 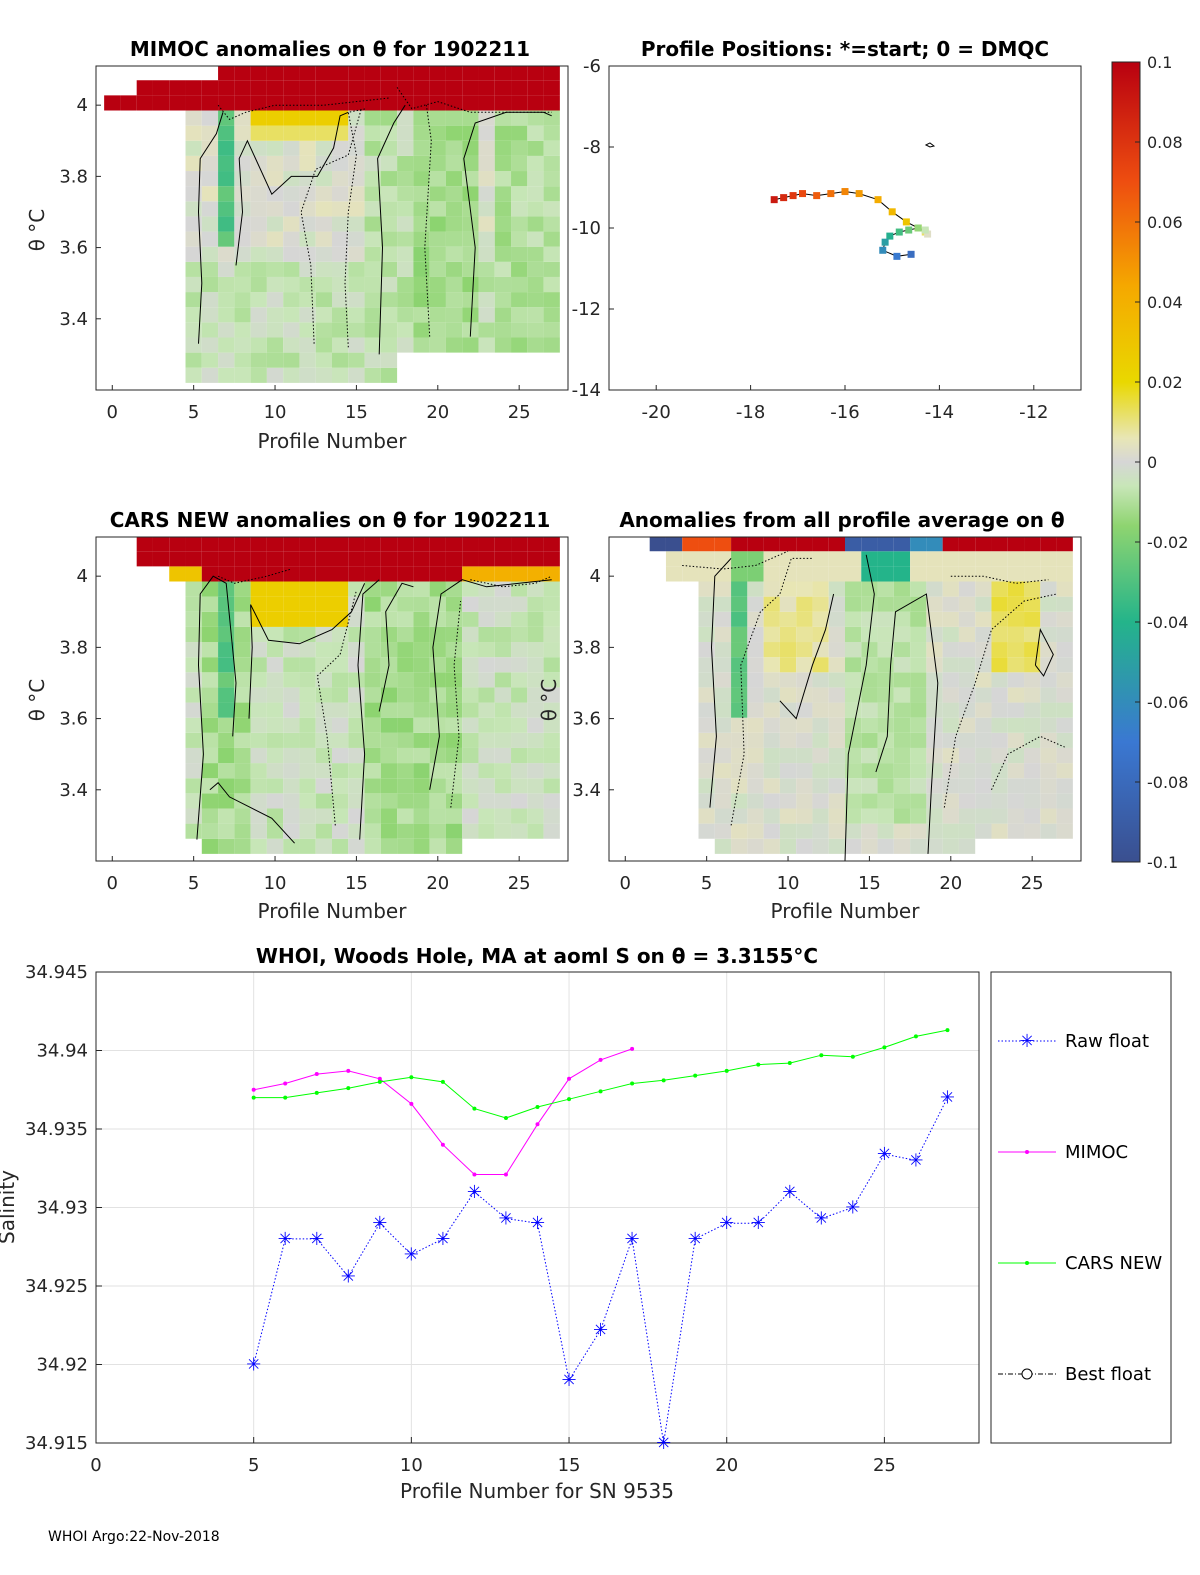 I want to click on series-point-cars-new, so click(x=474, y=1108).